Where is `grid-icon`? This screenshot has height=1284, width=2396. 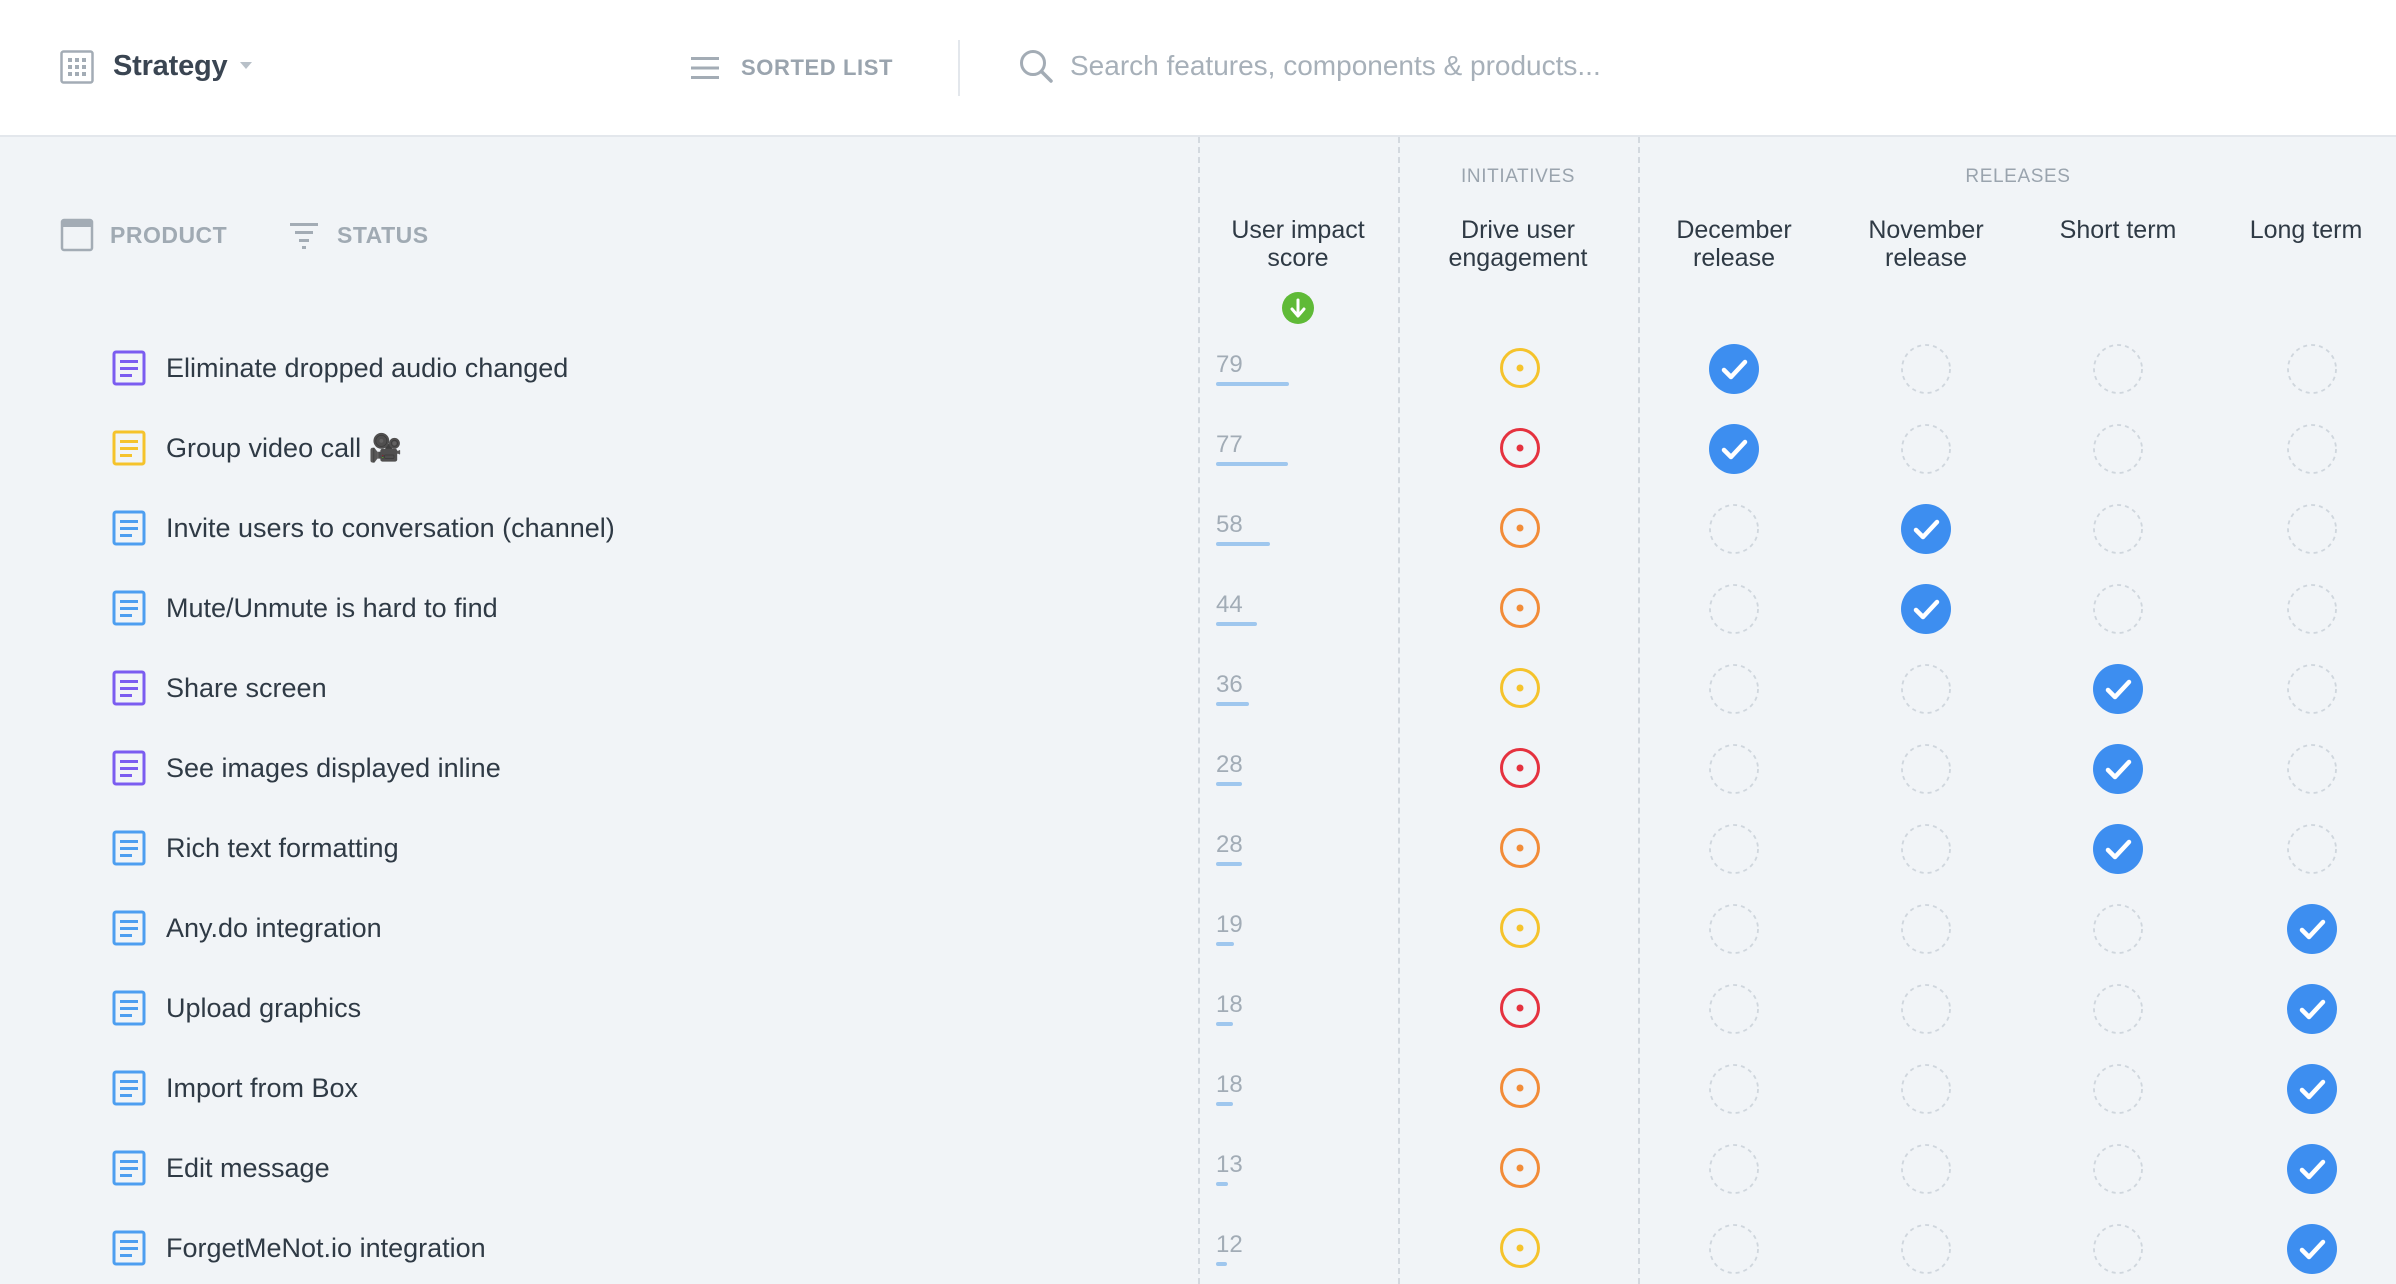 grid-icon is located at coordinates (77, 67).